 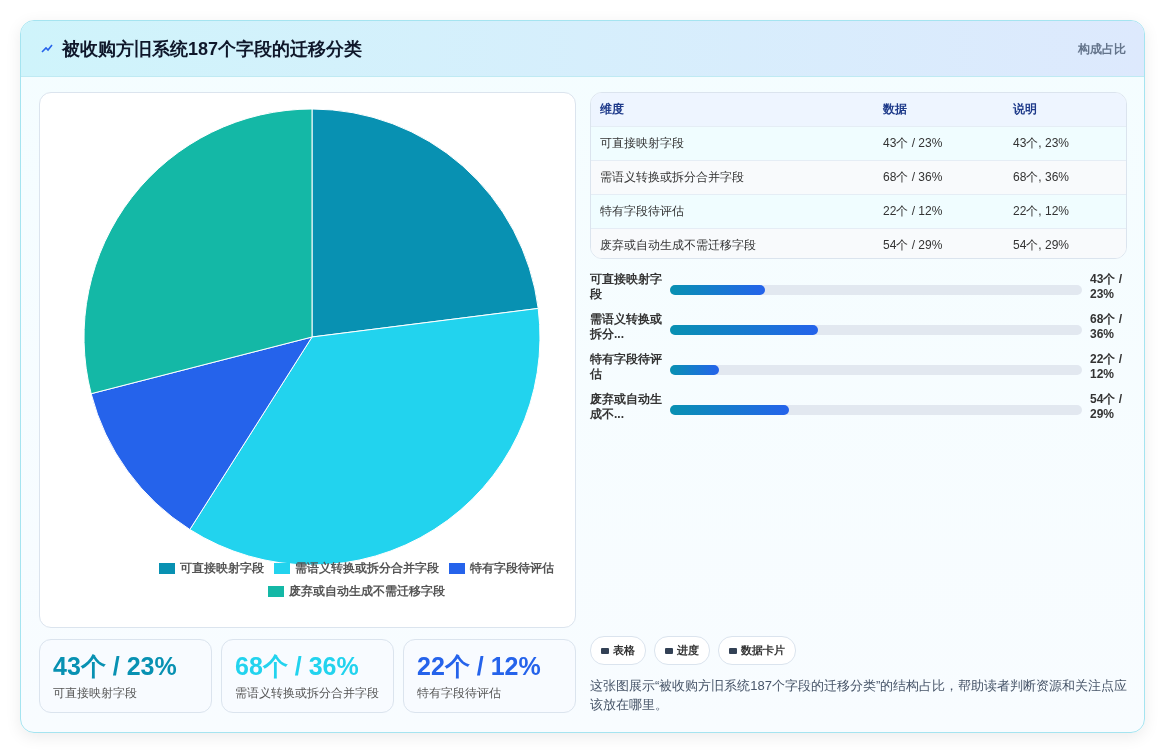 What do you see at coordinates (612, 109) in the screenshot?
I see `text: 维度` at bounding box center [612, 109].